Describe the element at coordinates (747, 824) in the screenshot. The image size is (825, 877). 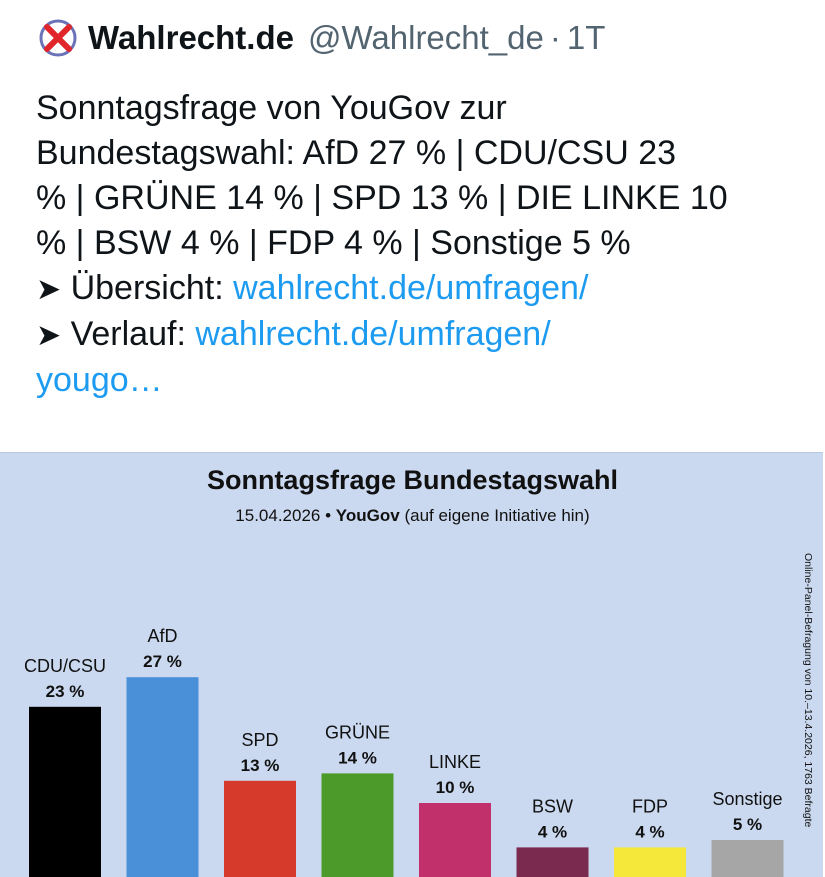
I see `value-label: 5 %` at that location.